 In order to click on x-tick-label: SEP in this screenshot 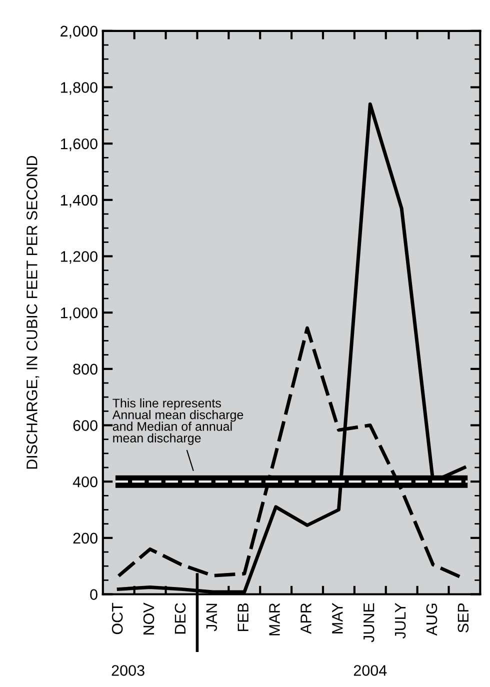, I will do `click(463, 617)`.